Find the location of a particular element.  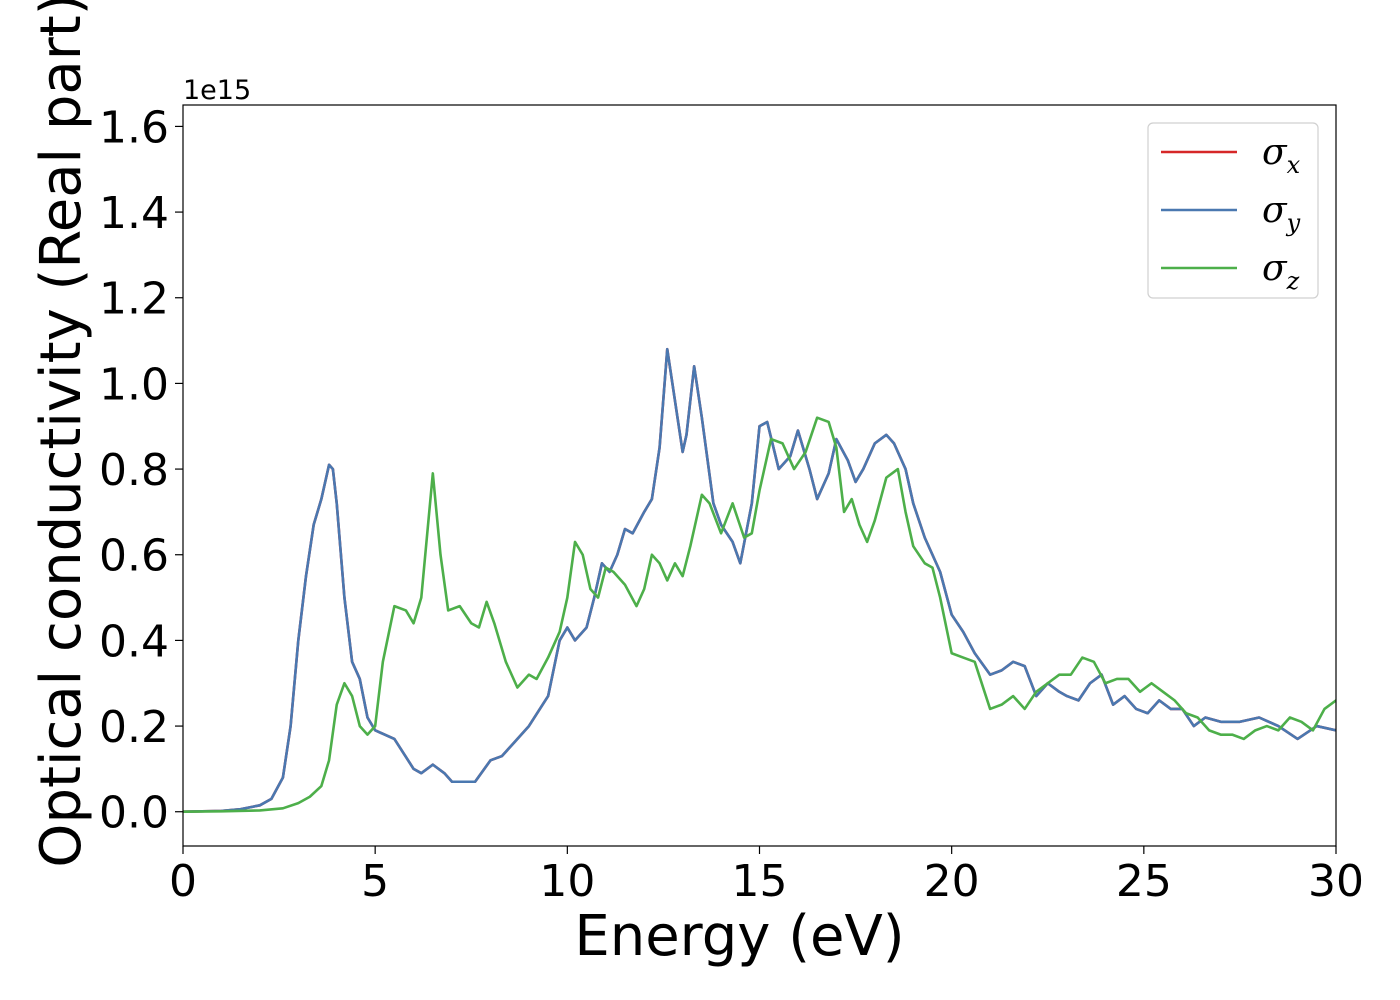

x-tick-label: 30 is located at coordinates (1336, 881).